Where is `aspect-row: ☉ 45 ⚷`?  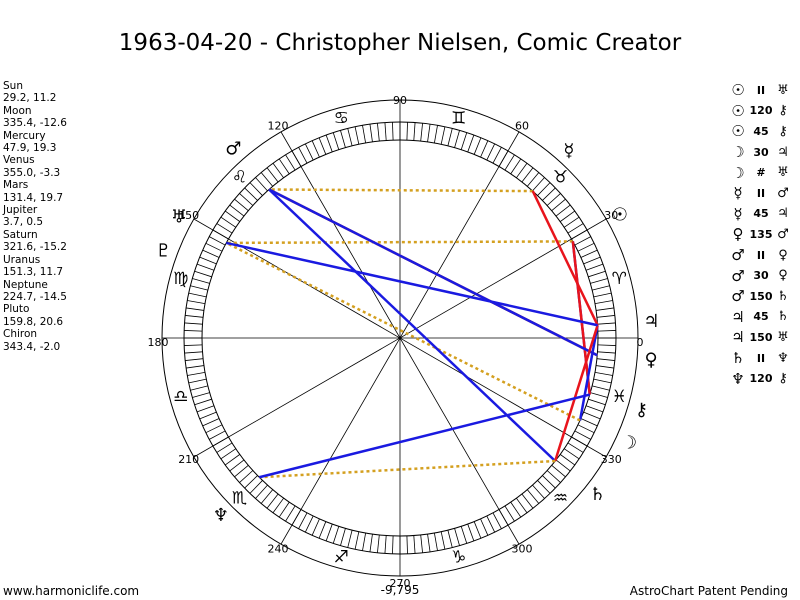 aspect-row: ☉ 45 ⚷ is located at coordinates (763, 131).